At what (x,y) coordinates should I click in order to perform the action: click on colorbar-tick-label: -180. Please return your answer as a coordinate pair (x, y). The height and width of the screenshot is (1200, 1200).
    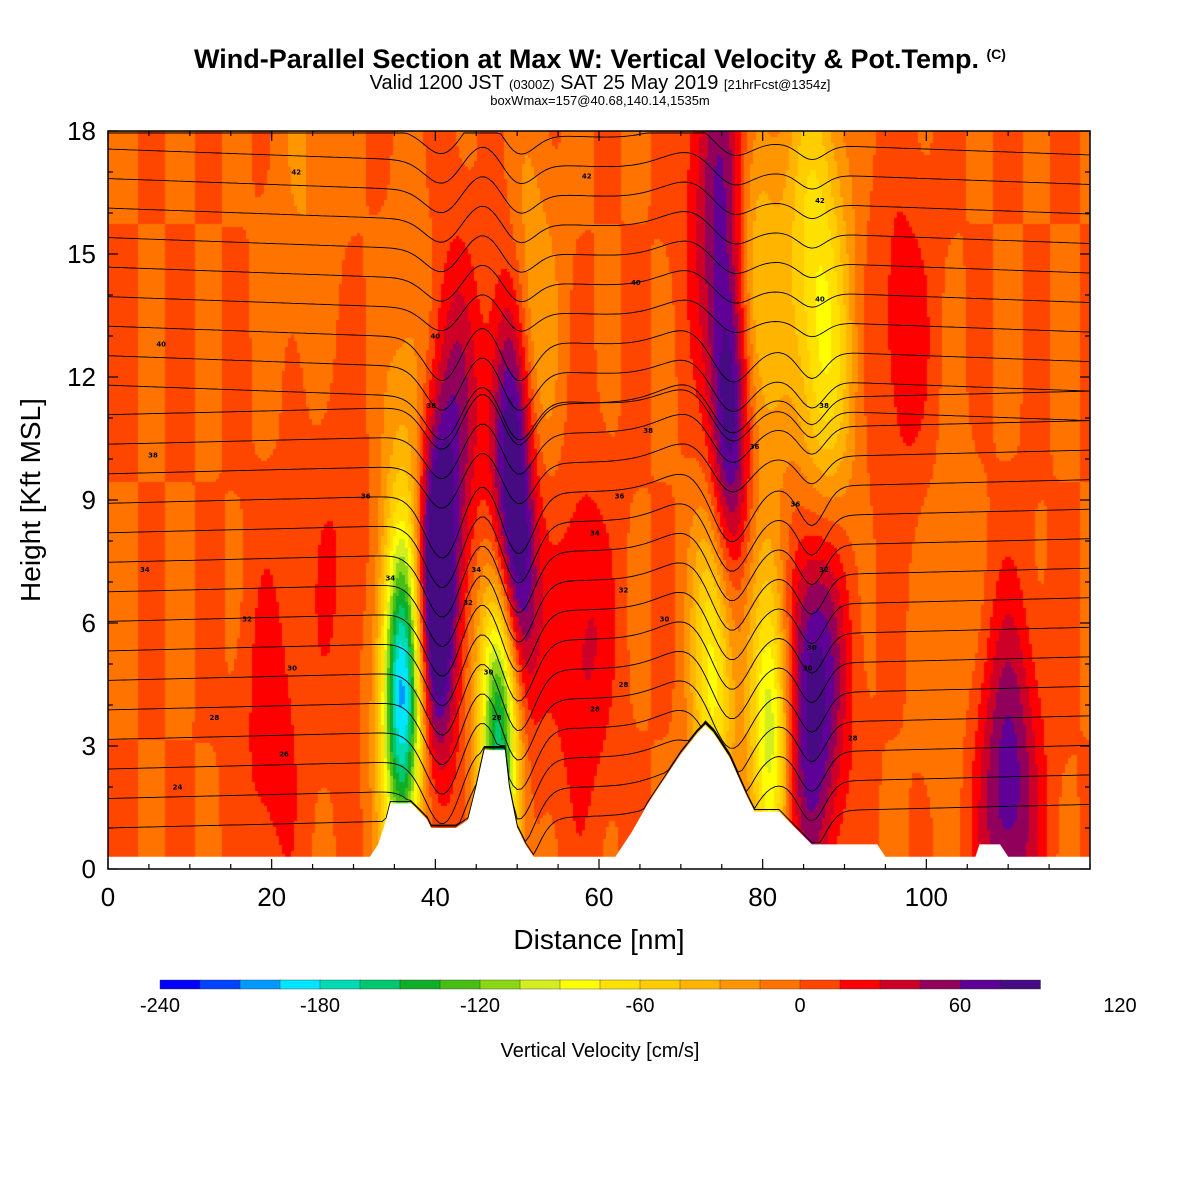
    Looking at the image, I should click on (320, 1006).